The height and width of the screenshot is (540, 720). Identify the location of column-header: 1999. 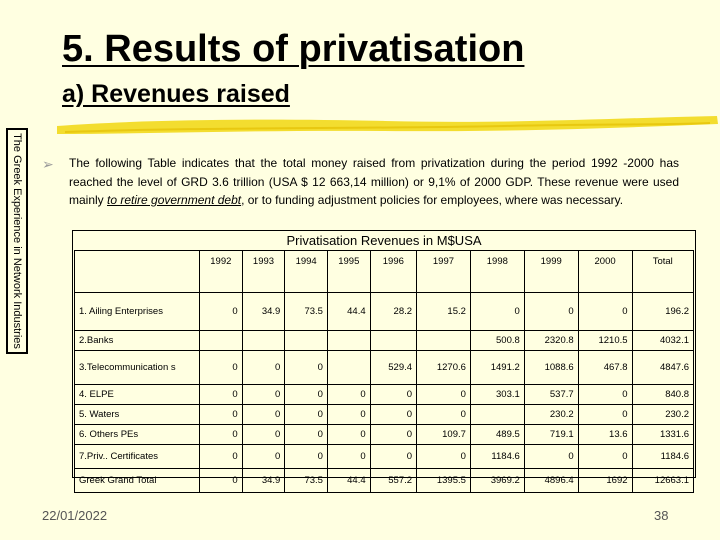
(551, 271).